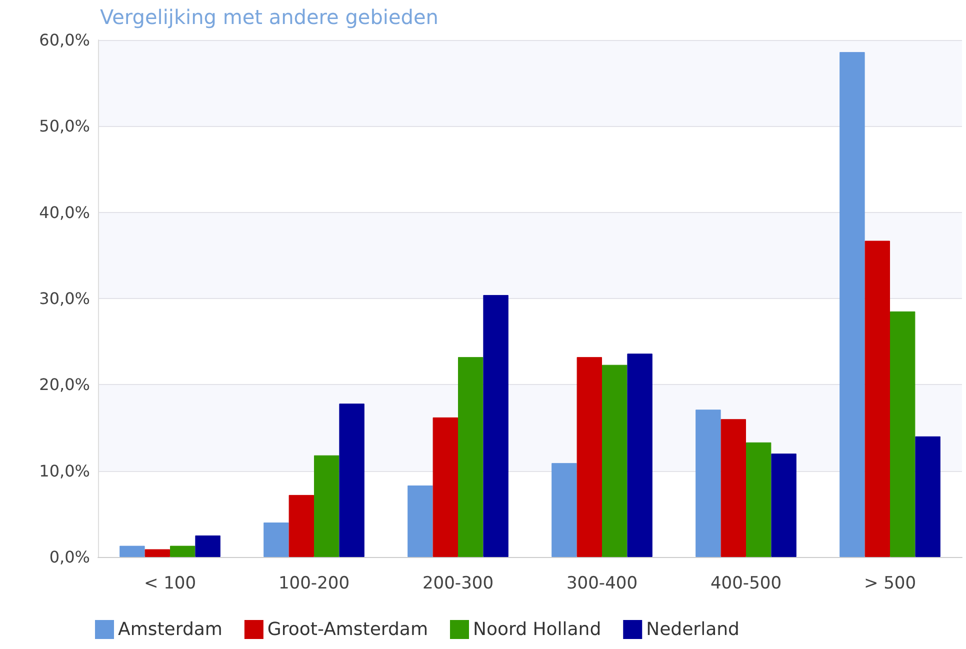  What do you see at coordinates (890, 584) in the screenshot?
I see `x-tick-label: > 500` at bounding box center [890, 584].